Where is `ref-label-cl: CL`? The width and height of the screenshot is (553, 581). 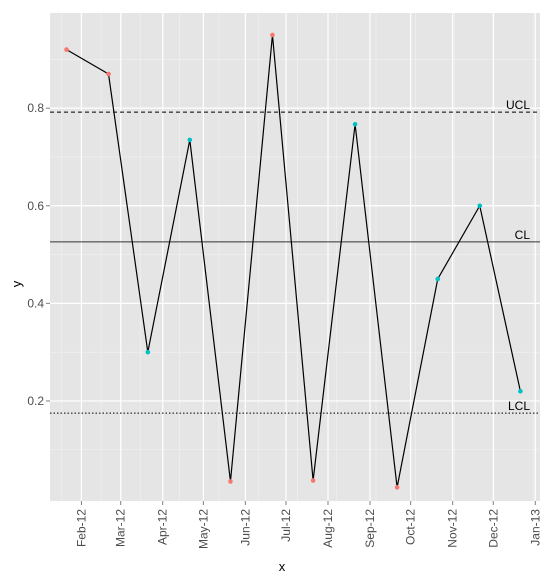 ref-label-cl: CL is located at coordinates (523, 235).